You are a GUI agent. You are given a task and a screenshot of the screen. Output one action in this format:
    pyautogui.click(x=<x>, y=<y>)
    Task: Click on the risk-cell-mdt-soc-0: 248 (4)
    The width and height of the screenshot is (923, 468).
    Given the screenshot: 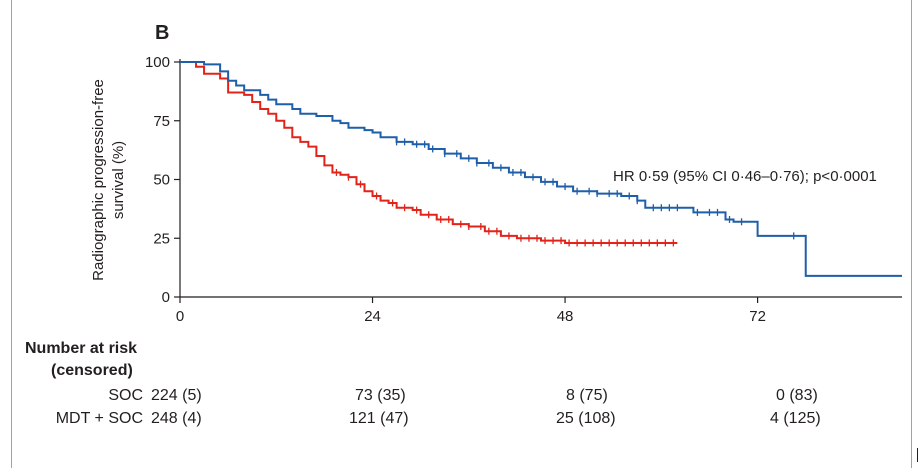 What is the action you would take?
    pyautogui.click(x=176, y=418)
    